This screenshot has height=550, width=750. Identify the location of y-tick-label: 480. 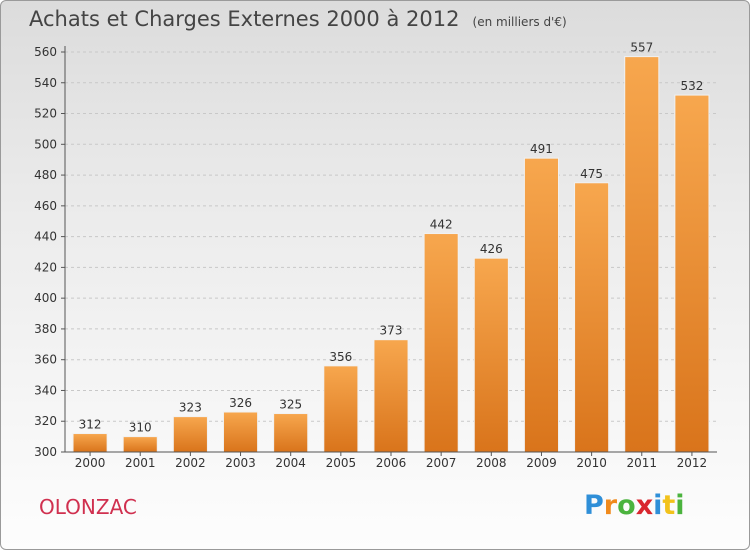
(45, 175).